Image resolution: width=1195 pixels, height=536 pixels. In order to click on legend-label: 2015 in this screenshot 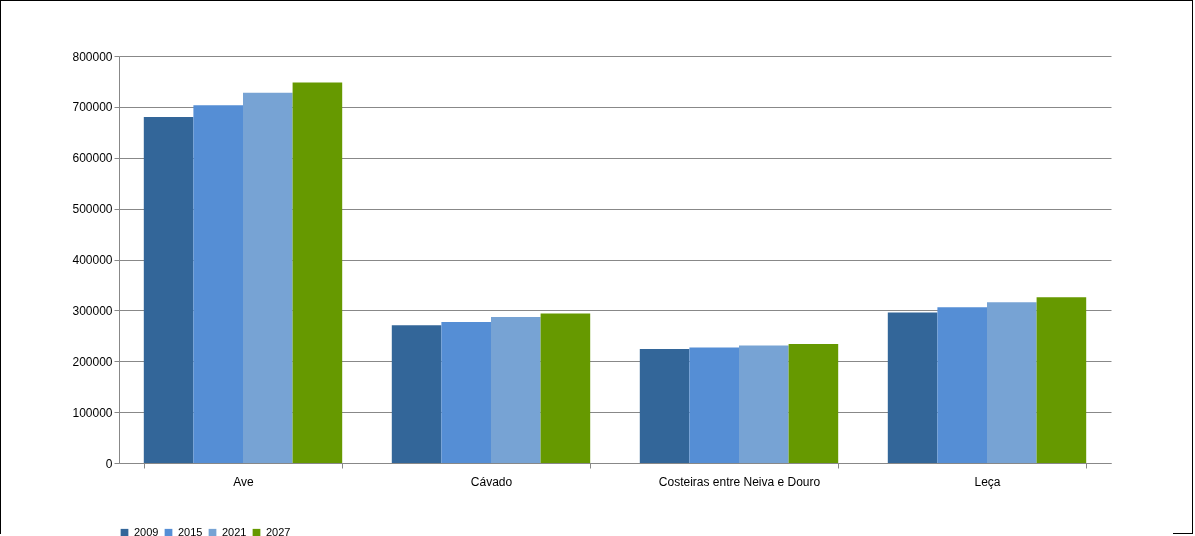, I will do `click(190, 530)`.